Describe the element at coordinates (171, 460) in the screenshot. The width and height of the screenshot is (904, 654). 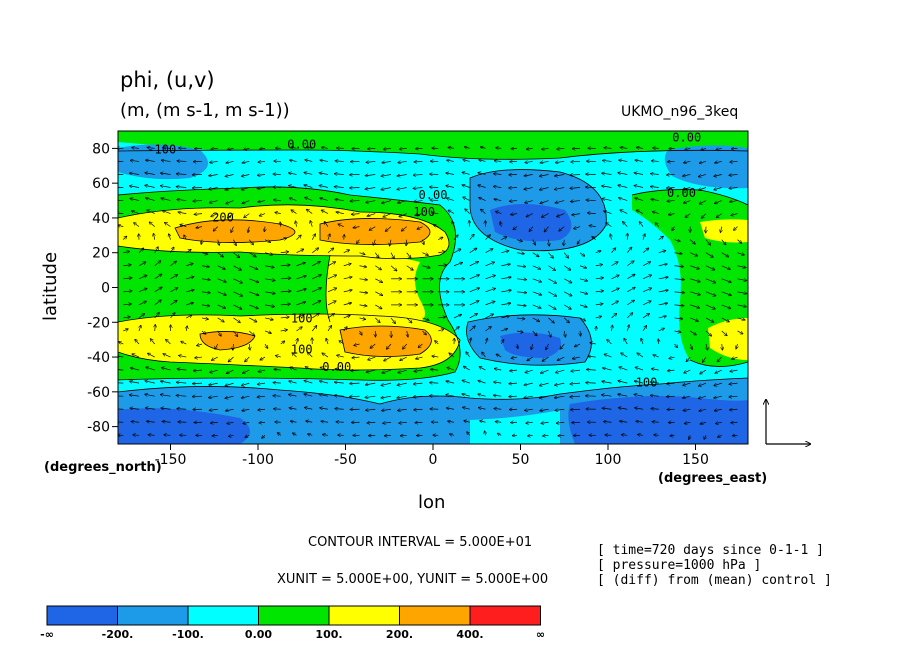
I see `x-tick-label: -150` at that location.